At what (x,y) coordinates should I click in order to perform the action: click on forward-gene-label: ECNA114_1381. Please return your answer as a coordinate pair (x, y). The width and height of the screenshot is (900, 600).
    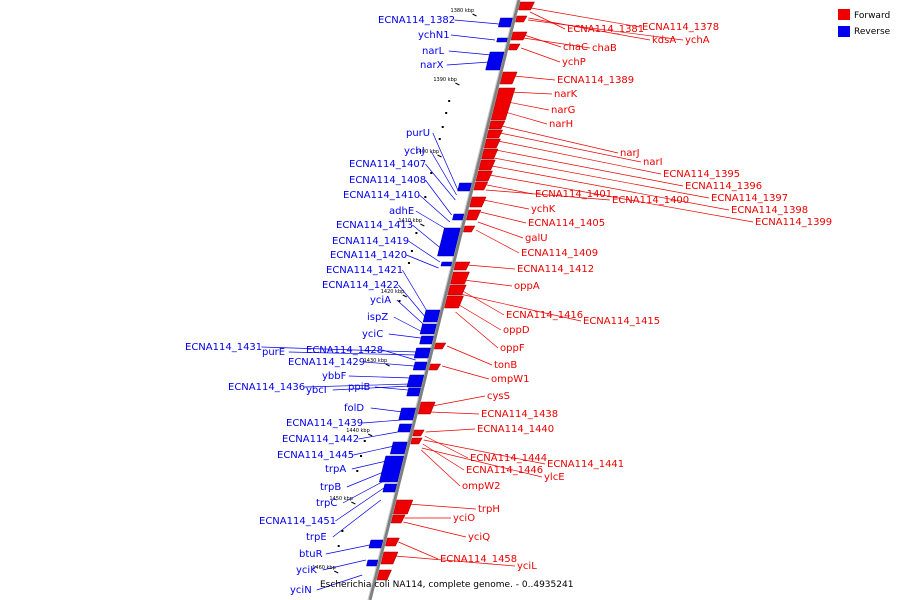
    Looking at the image, I should click on (605, 29).